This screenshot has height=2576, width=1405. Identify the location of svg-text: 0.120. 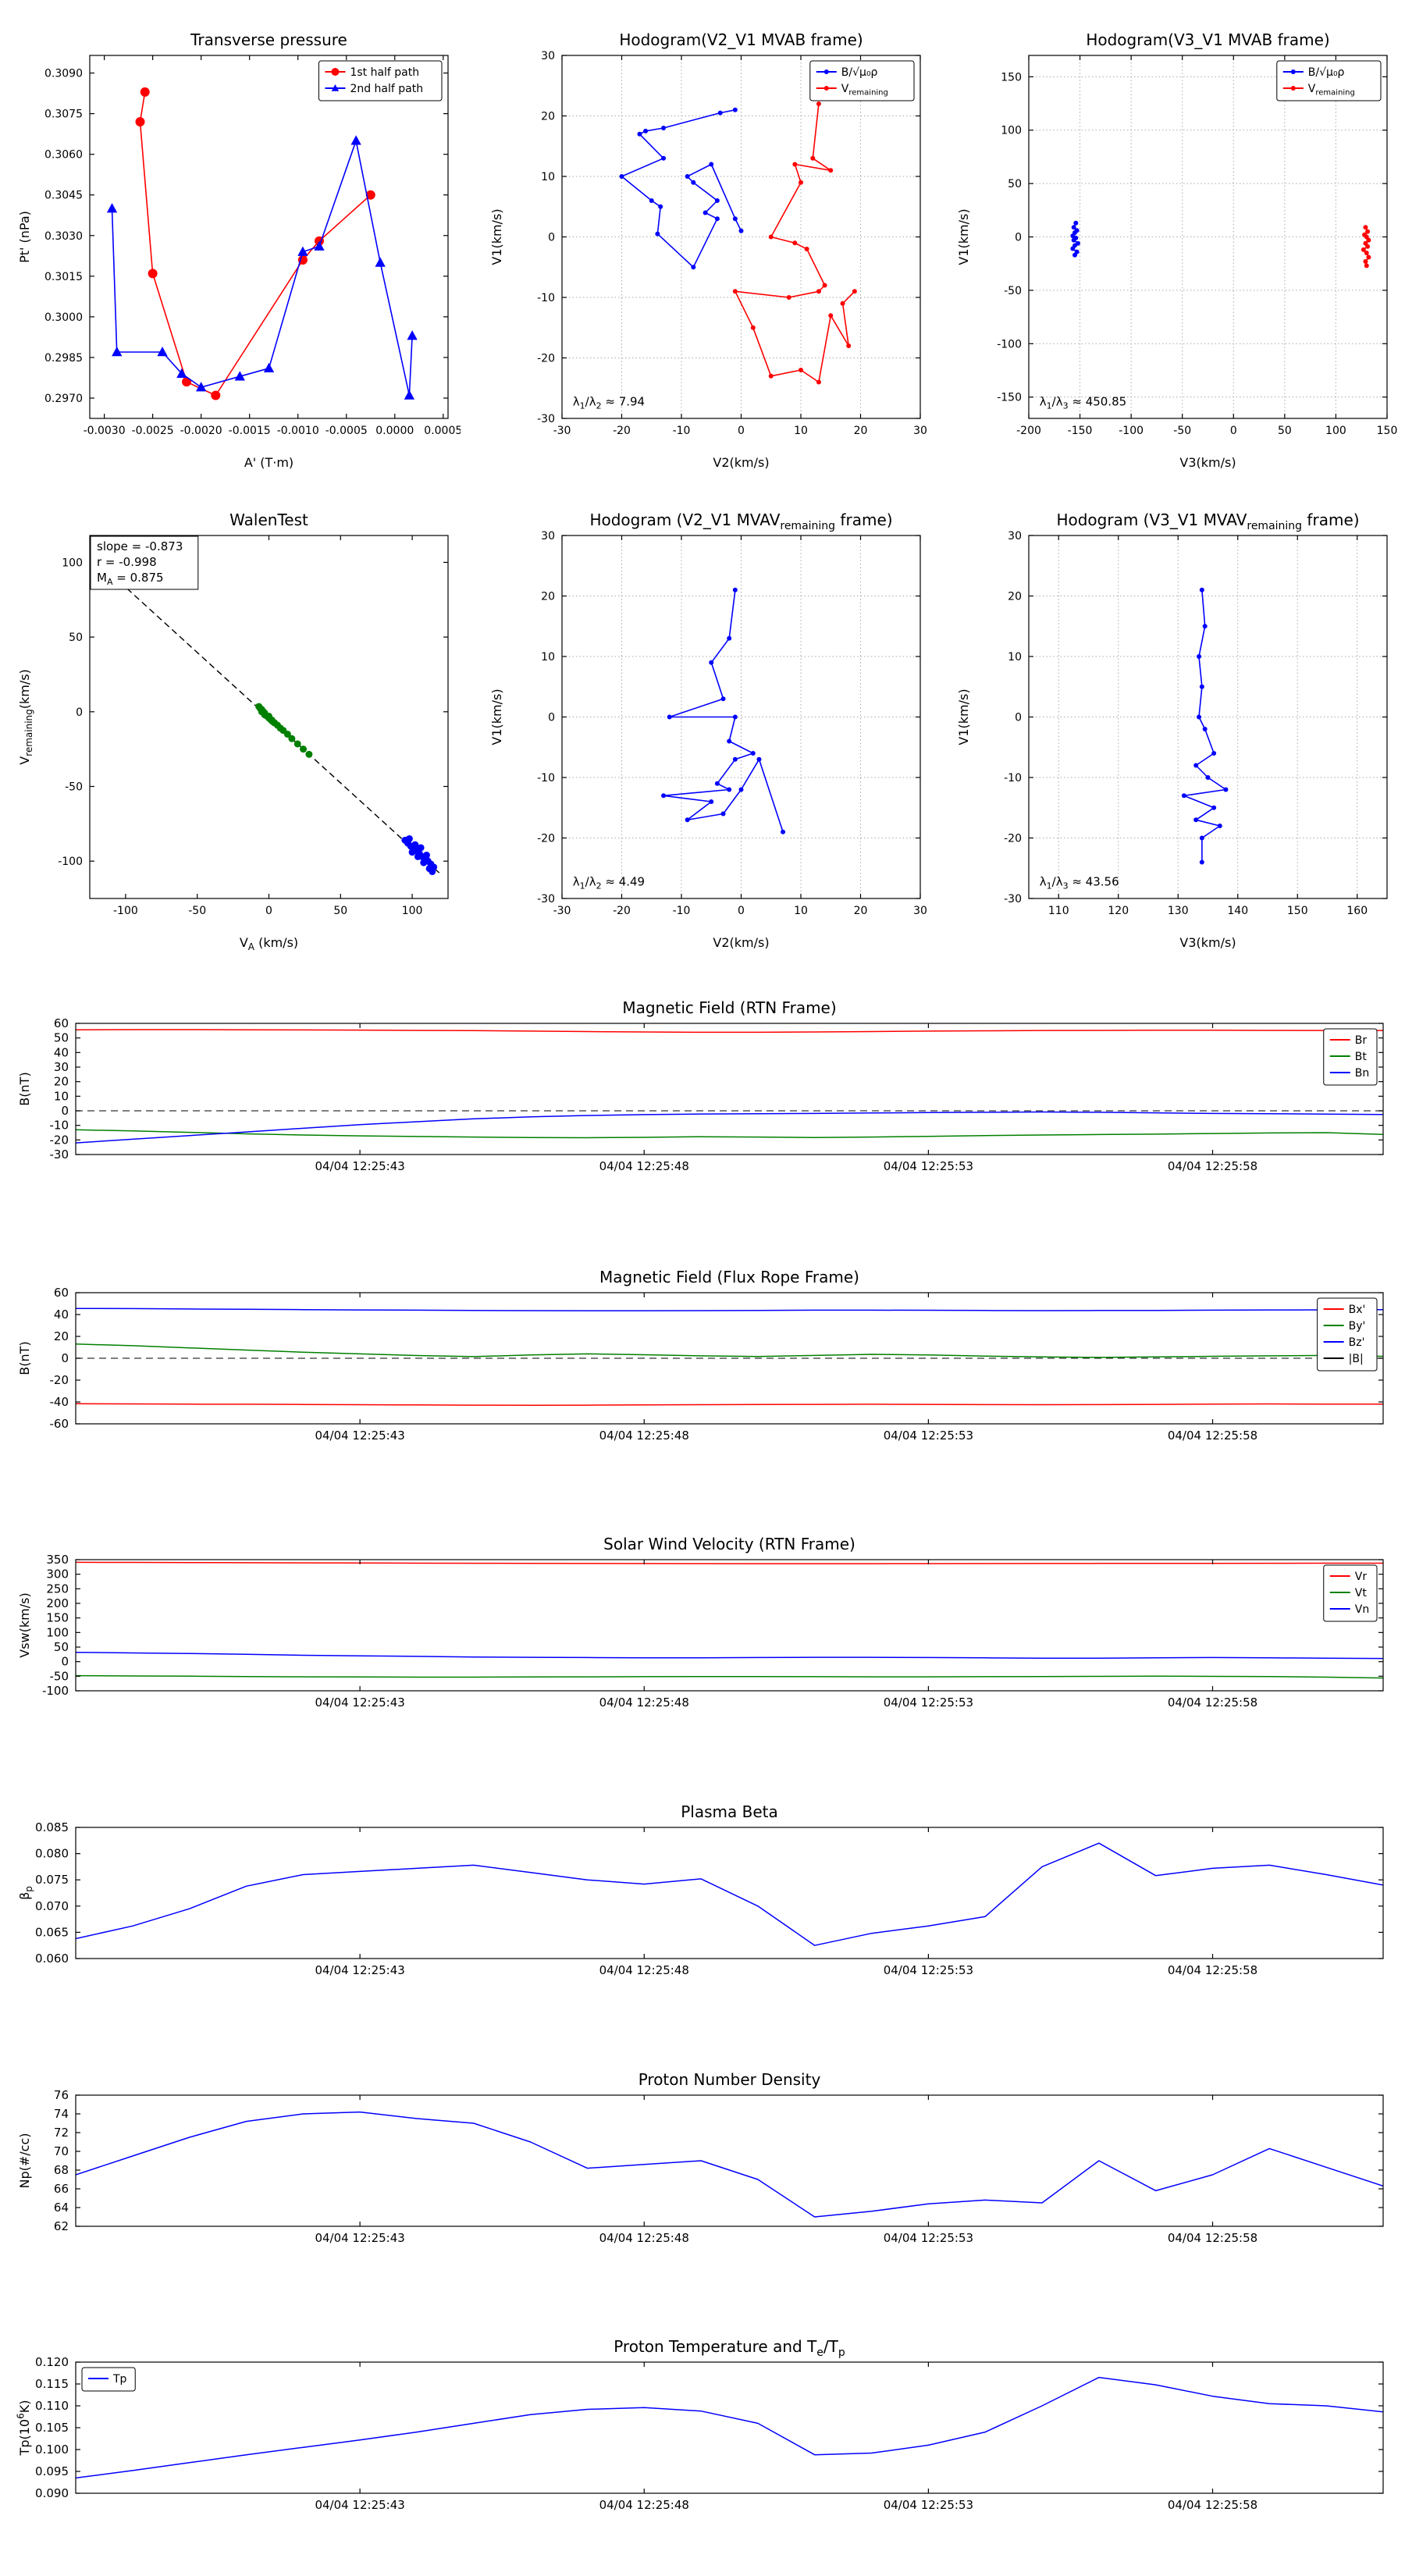
(52, 2362).